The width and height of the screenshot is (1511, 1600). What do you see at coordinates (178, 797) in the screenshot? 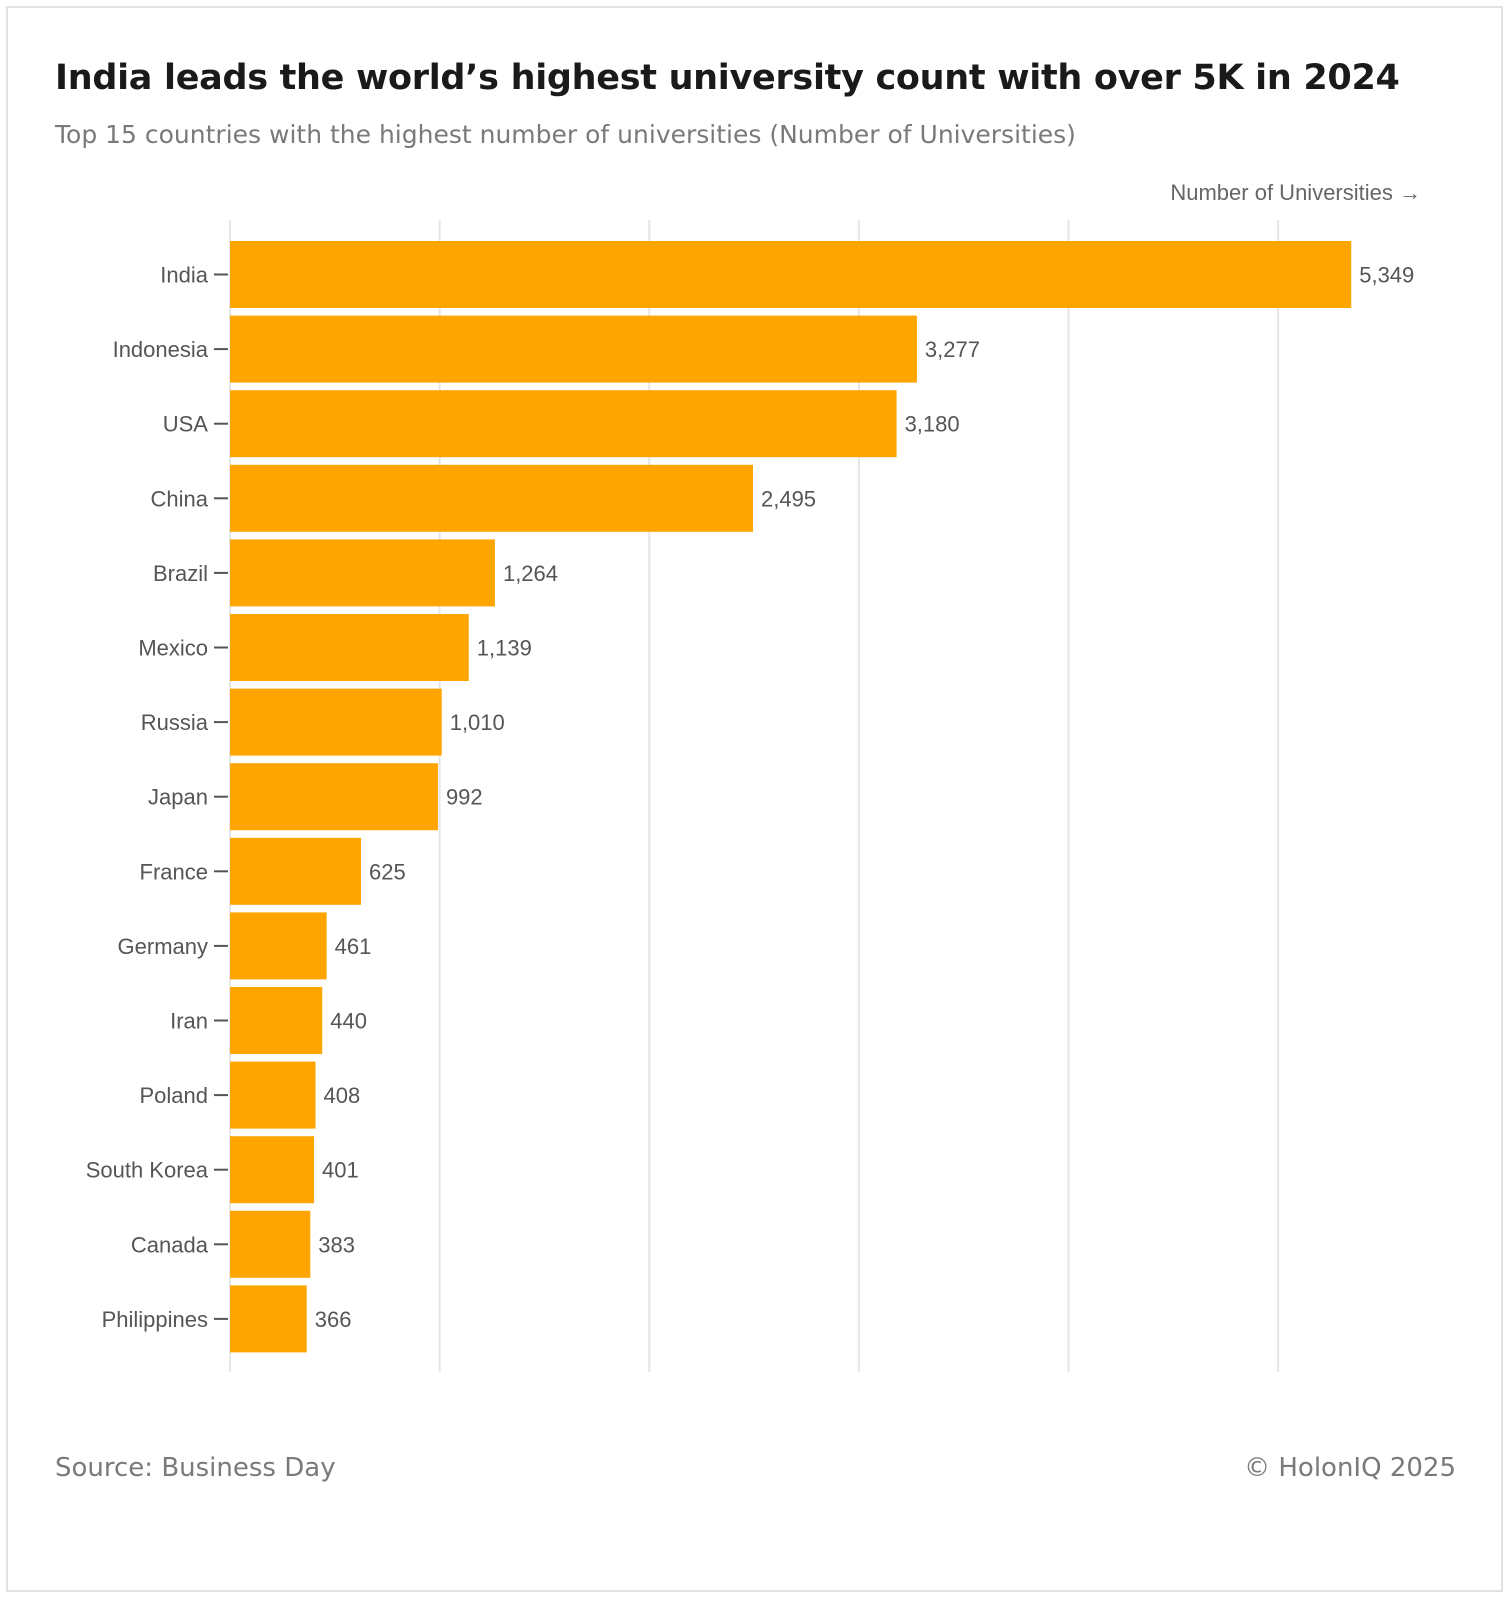
I see `category-label: Japan` at bounding box center [178, 797].